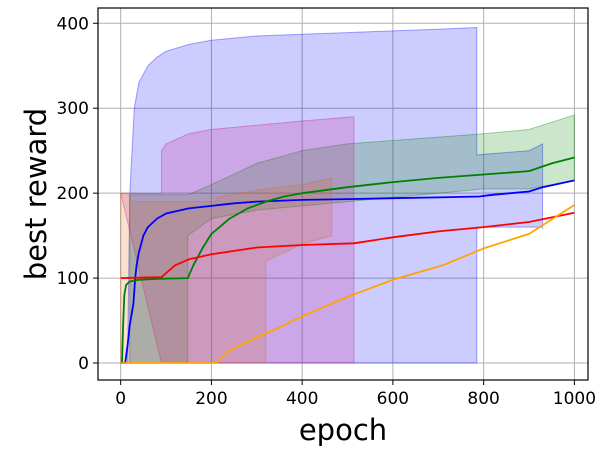 The width and height of the screenshot is (607, 457). What do you see at coordinates (393, 399) in the screenshot?
I see `x-tick-label: 600` at bounding box center [393, 399].